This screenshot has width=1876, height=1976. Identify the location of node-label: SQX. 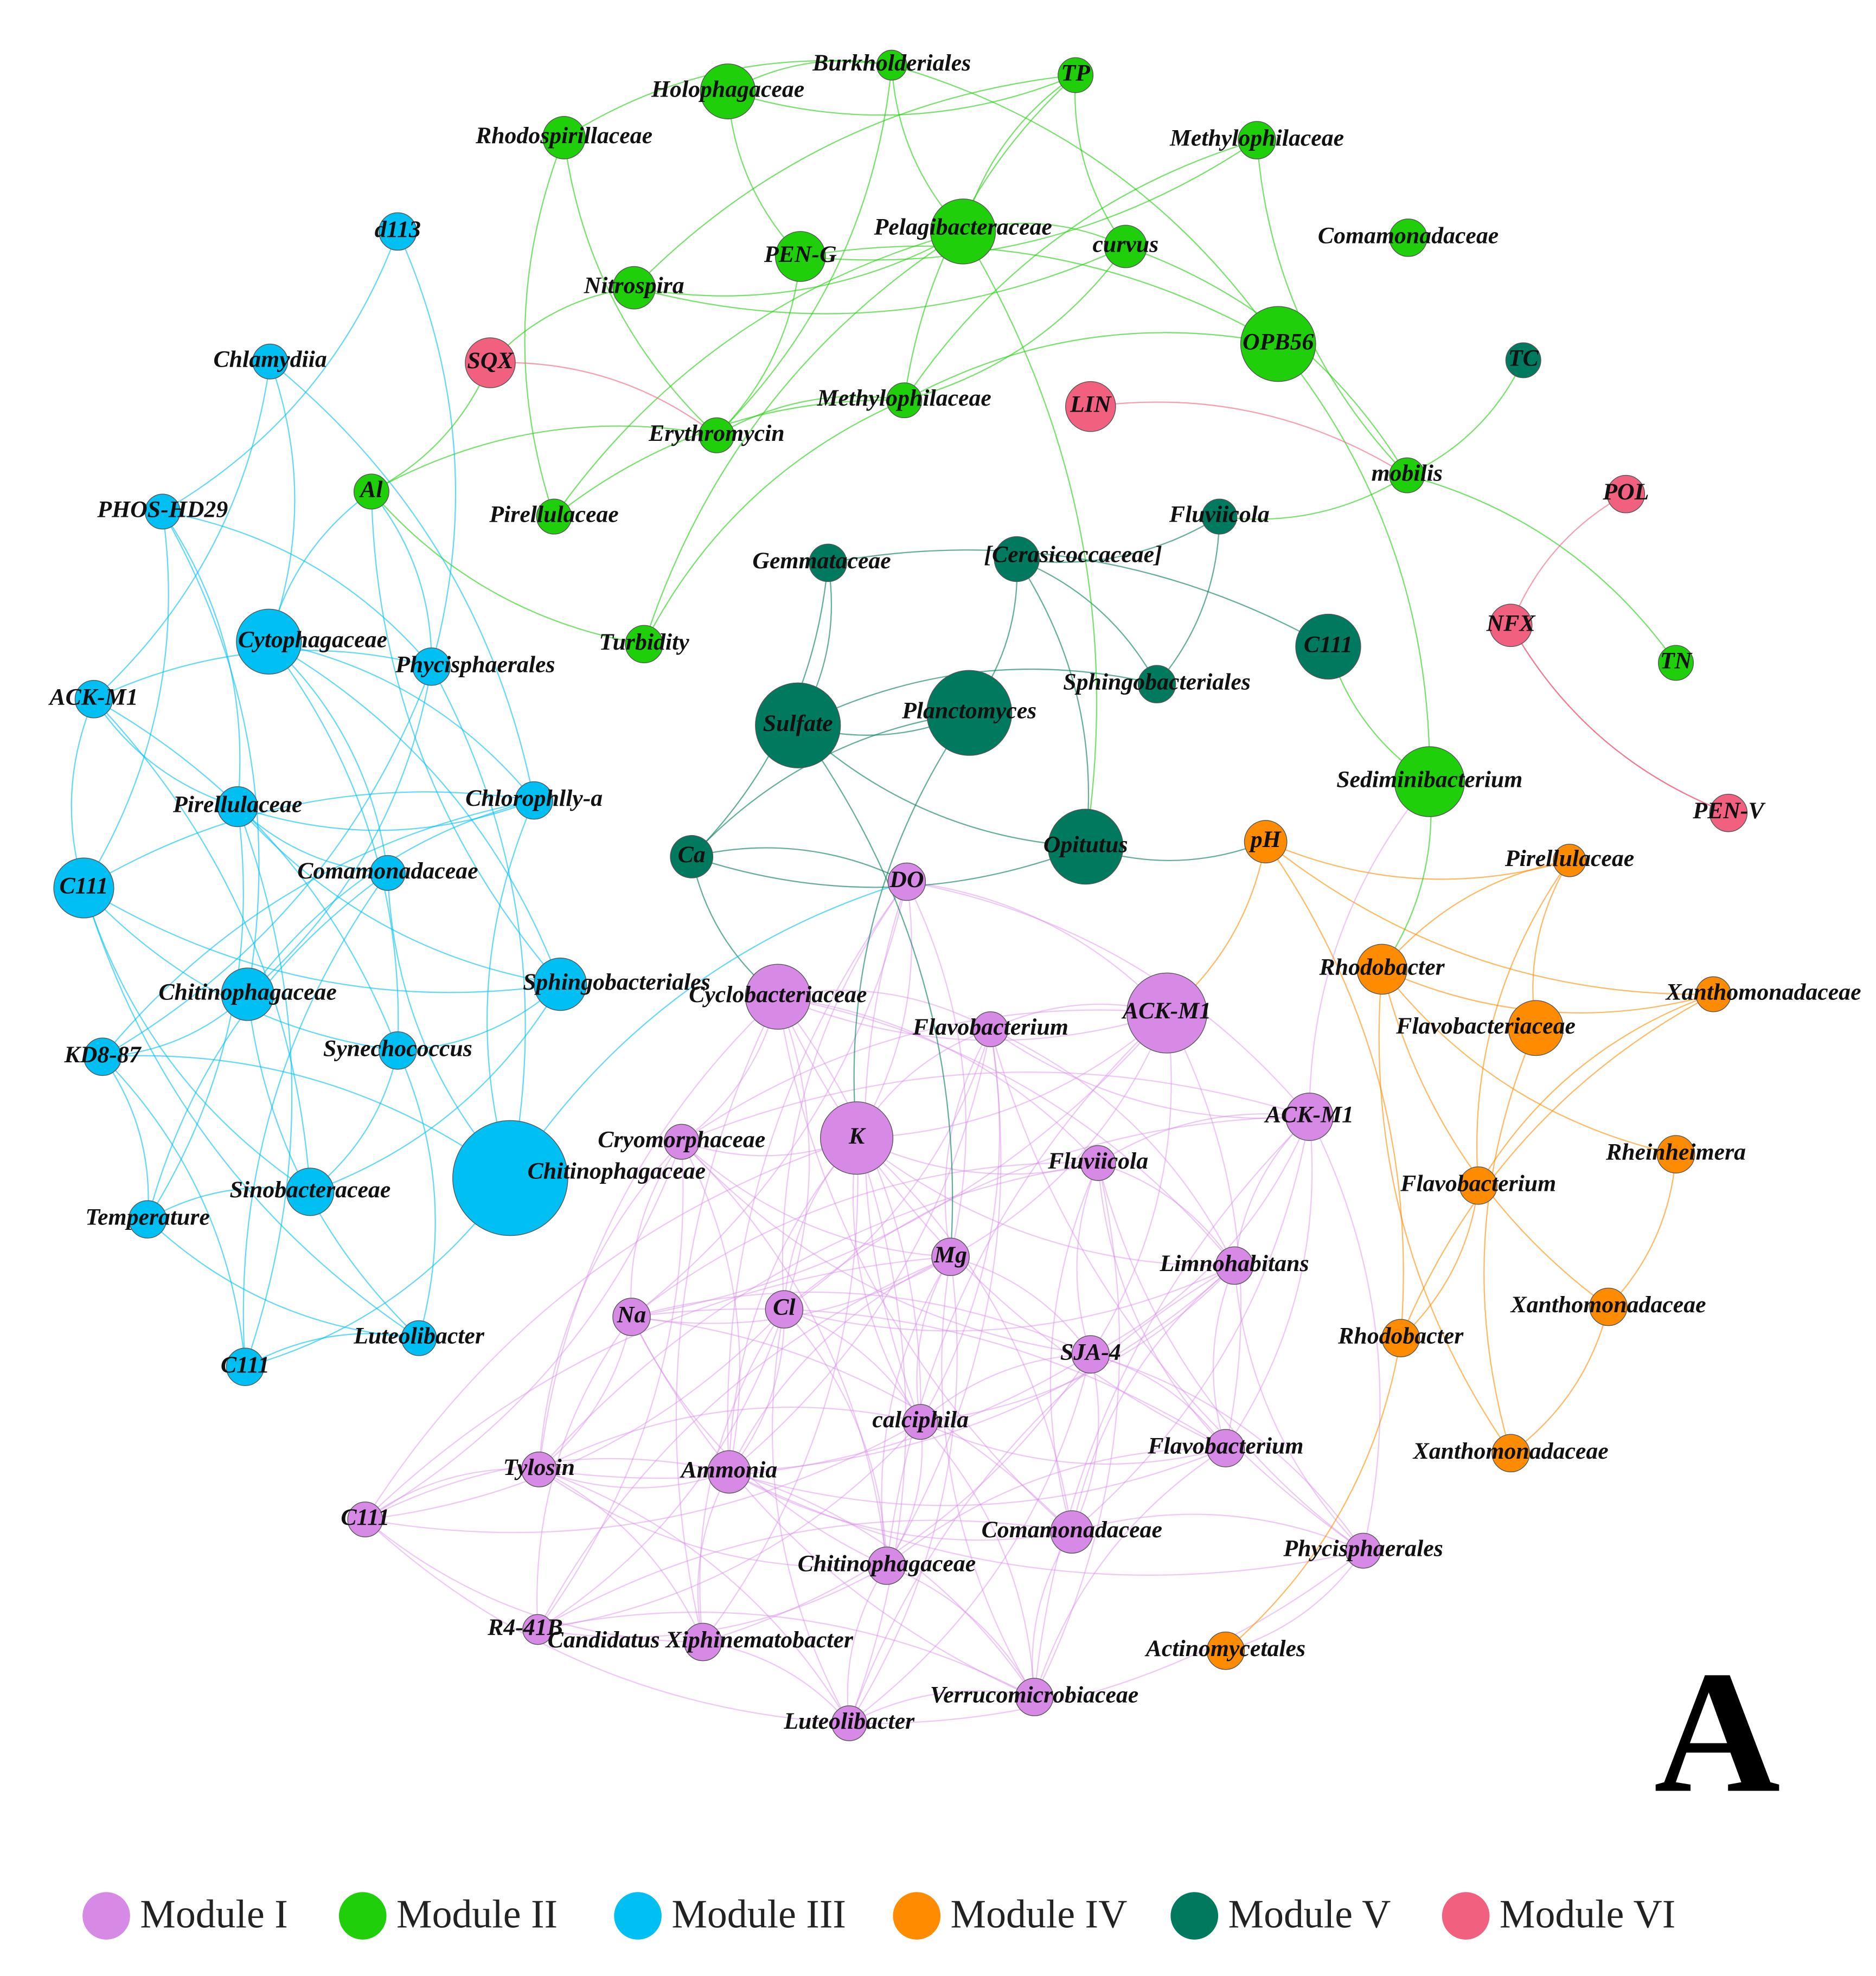
(490, 361).